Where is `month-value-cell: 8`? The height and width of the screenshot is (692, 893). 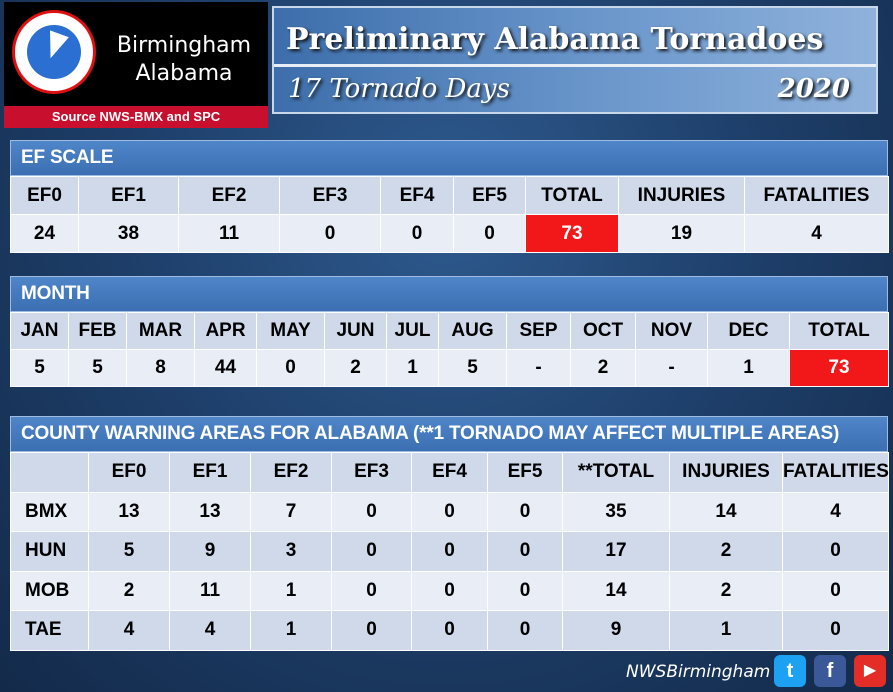 month-value-cell: 8 is located at coordinates (160, 368).